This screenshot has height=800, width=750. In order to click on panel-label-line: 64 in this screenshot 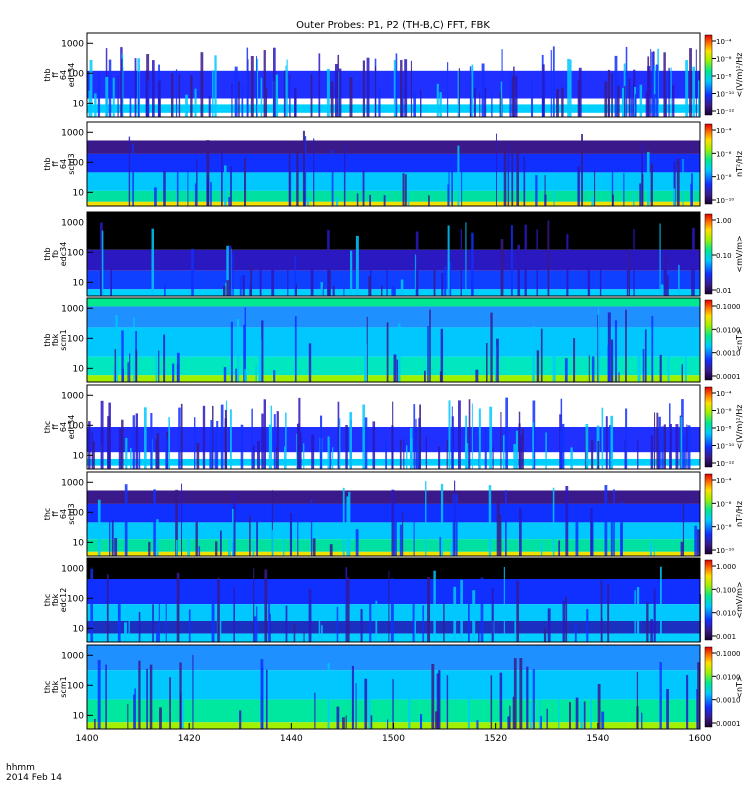, I will do `click(63, 514)`.